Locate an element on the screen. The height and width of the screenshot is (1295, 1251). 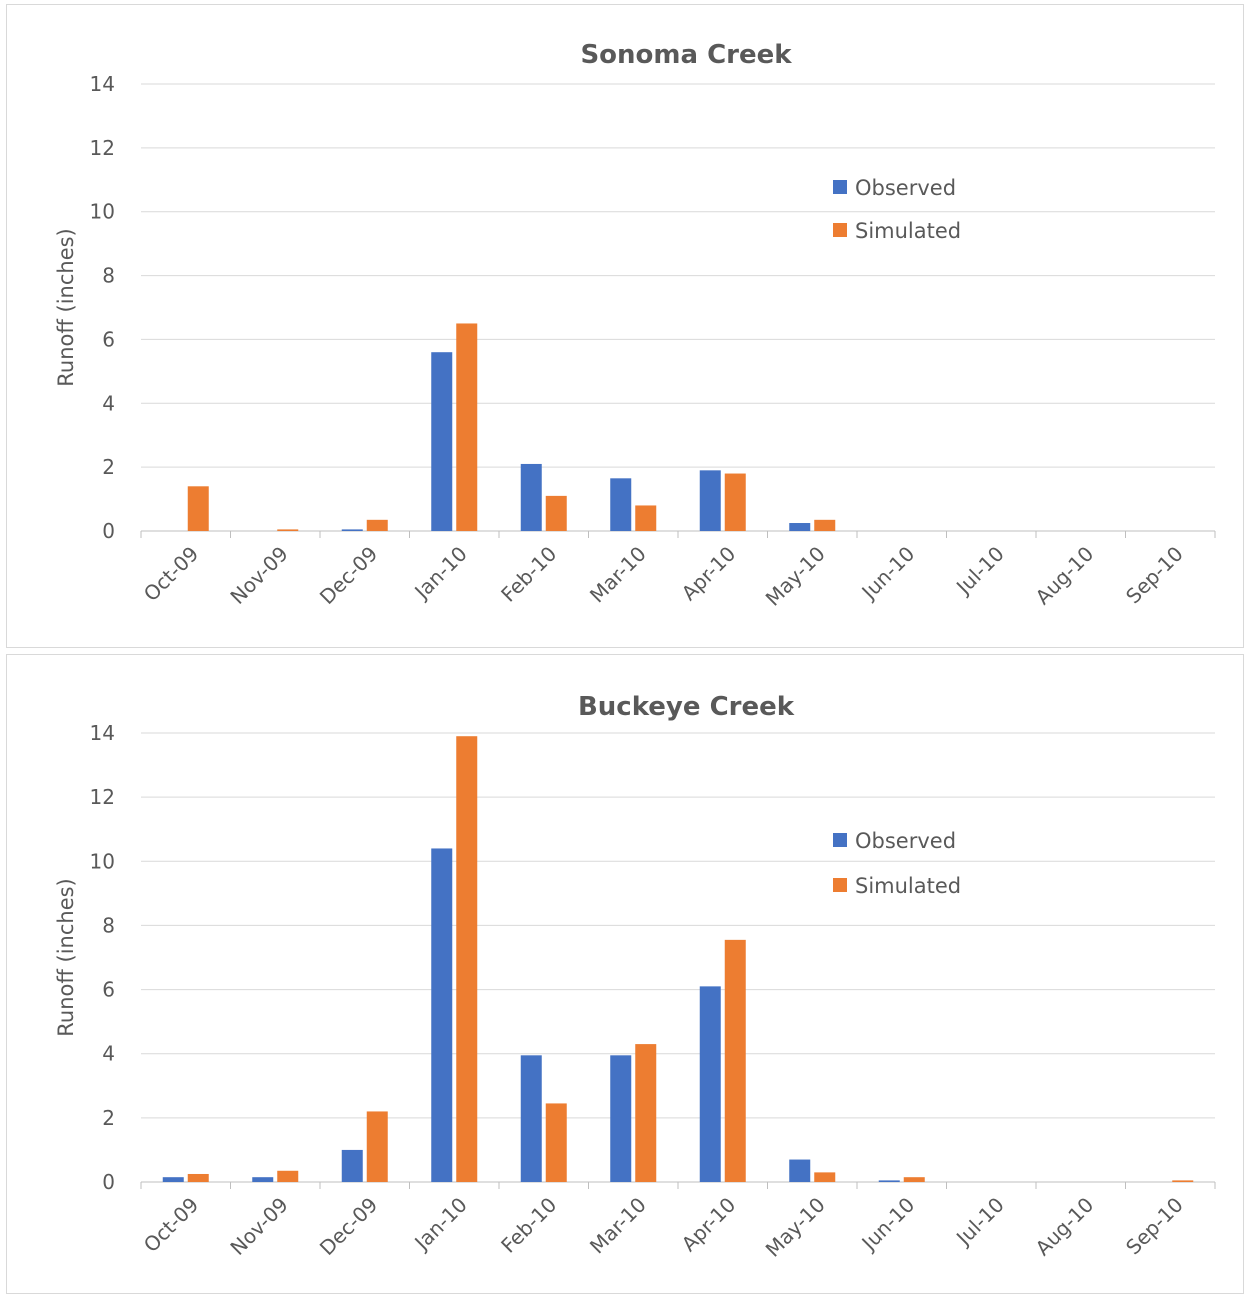
chart-title: Buckeye Creek is located at coordinates (686, 707).